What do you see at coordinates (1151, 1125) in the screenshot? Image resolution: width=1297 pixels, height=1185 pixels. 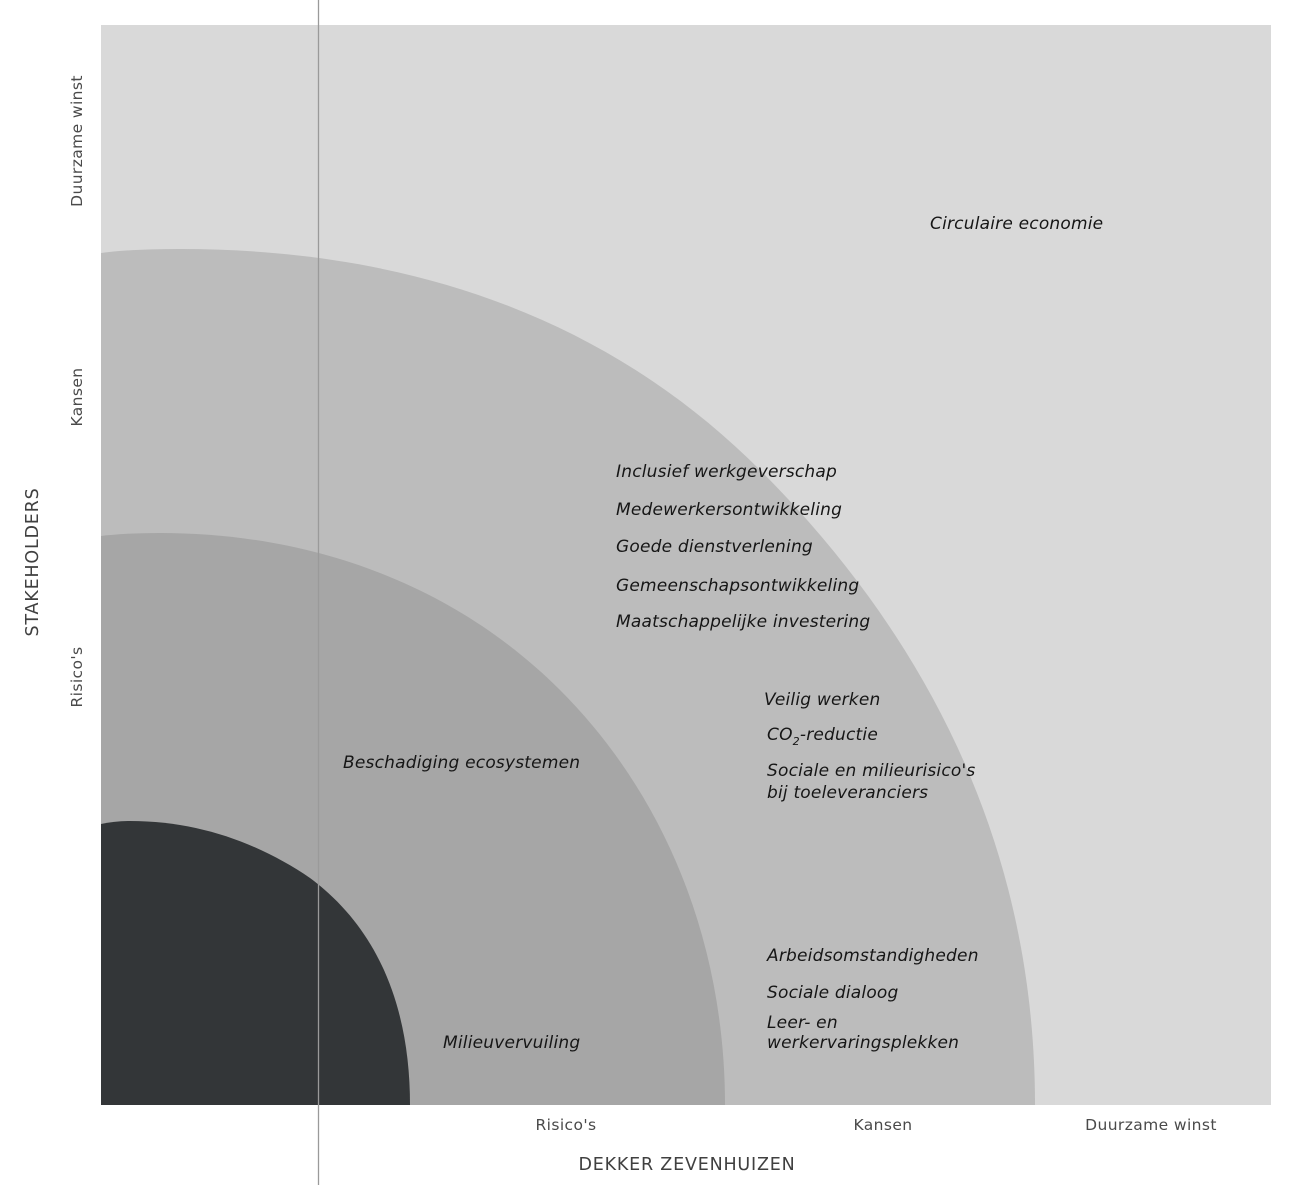 I see `x-tick-duurzame-winst: Duurzame winst` at bounding box center [1151, 1125].